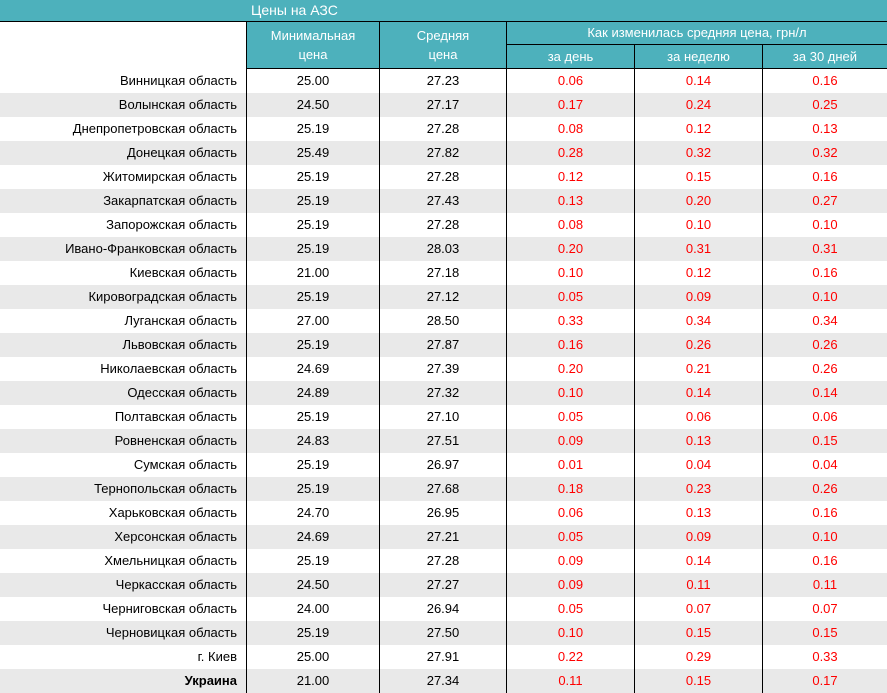 The image size is (887, 693). Describe the element at coordinates (123, 177) in the screenshot. I see `region-name-cell: Житомирская область` at that location.